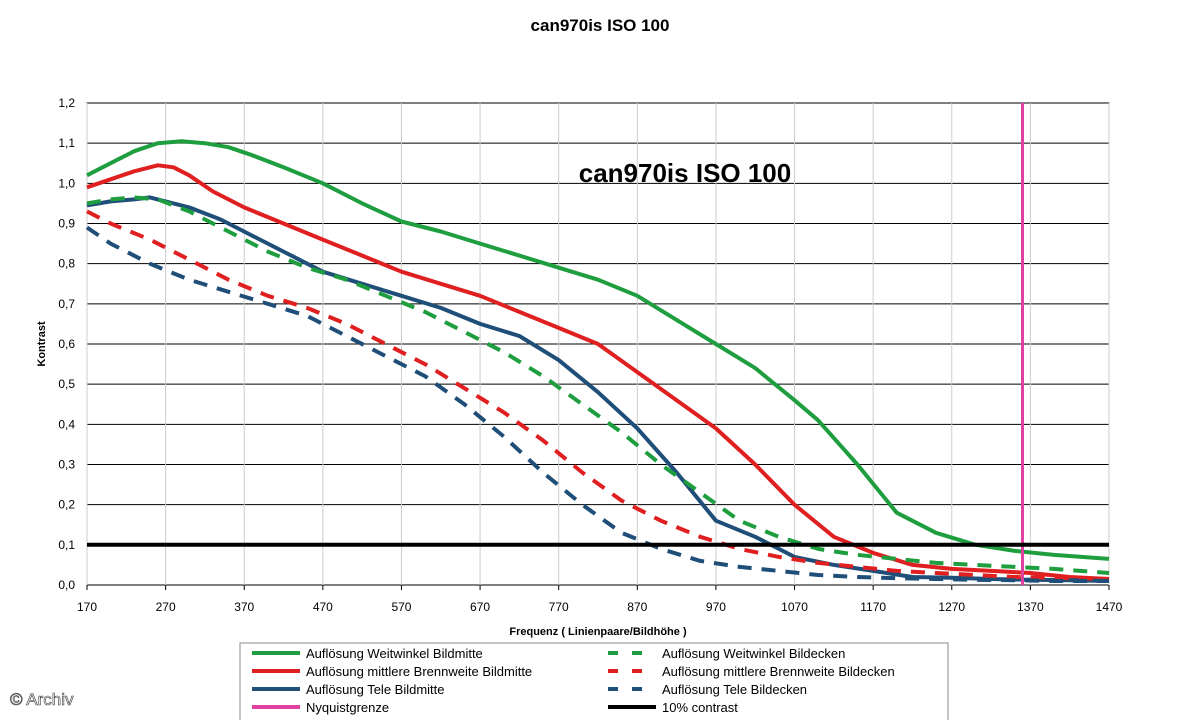  What do you see at coordinates (753, 653) in the screenshot?
I see `legend-label: Auflösung Weitwinkel Bildecken` at bounding box center [753, 653].